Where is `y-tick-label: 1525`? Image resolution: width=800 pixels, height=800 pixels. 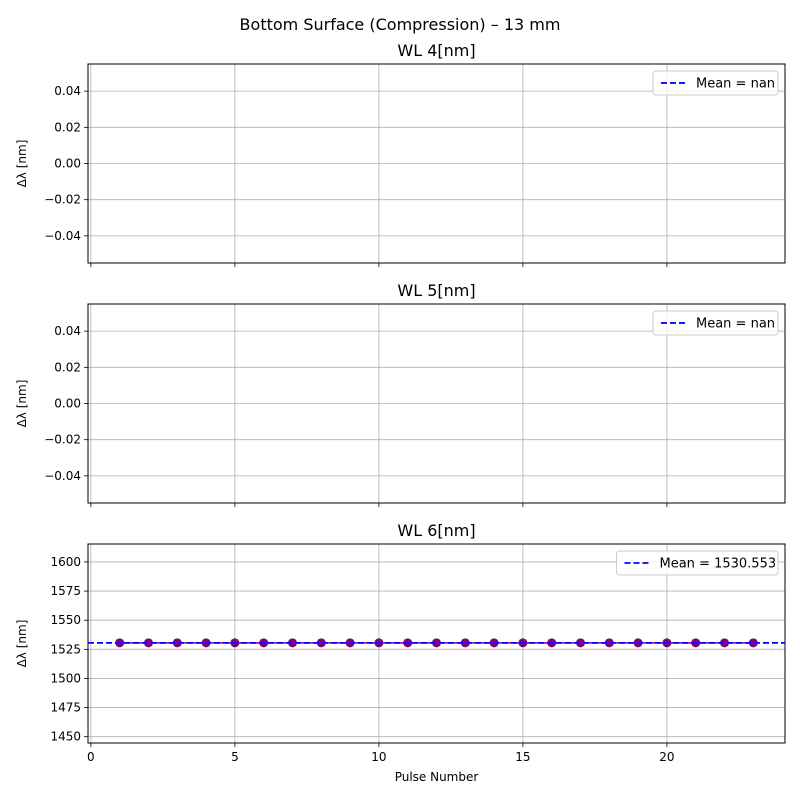
y-tick-label: 1525 is located at coordinates (65, 649).